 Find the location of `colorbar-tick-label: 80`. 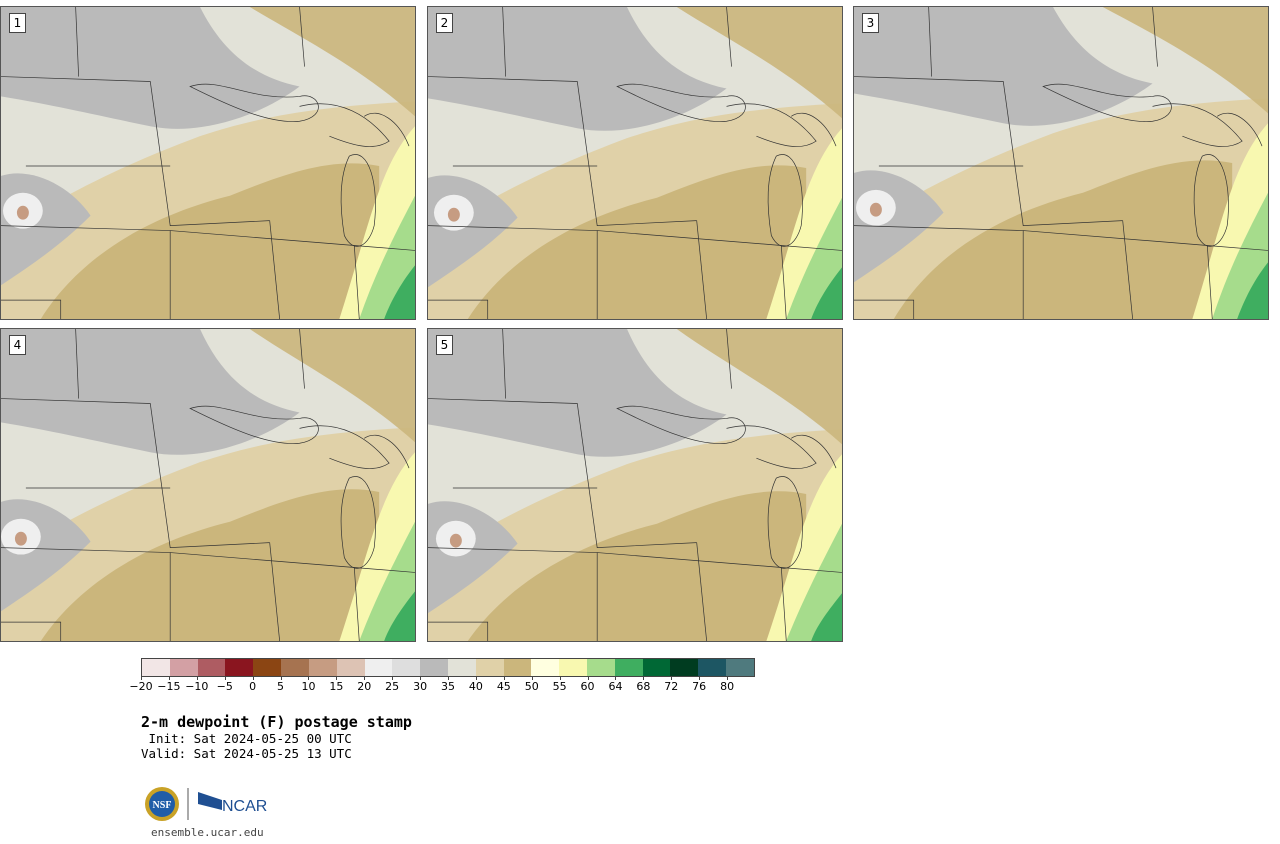

colorbar-tick-label: 80 is located at coordinates (727, 686).